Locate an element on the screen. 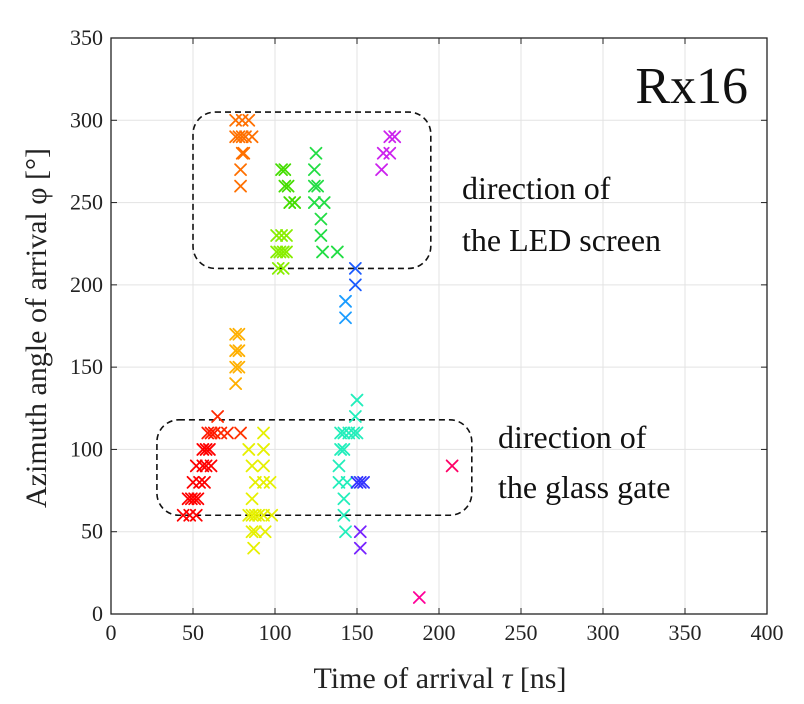 This screenshot has width=804, height=704. led-annotation-line1: direction of is located at coordinates (536, 188).